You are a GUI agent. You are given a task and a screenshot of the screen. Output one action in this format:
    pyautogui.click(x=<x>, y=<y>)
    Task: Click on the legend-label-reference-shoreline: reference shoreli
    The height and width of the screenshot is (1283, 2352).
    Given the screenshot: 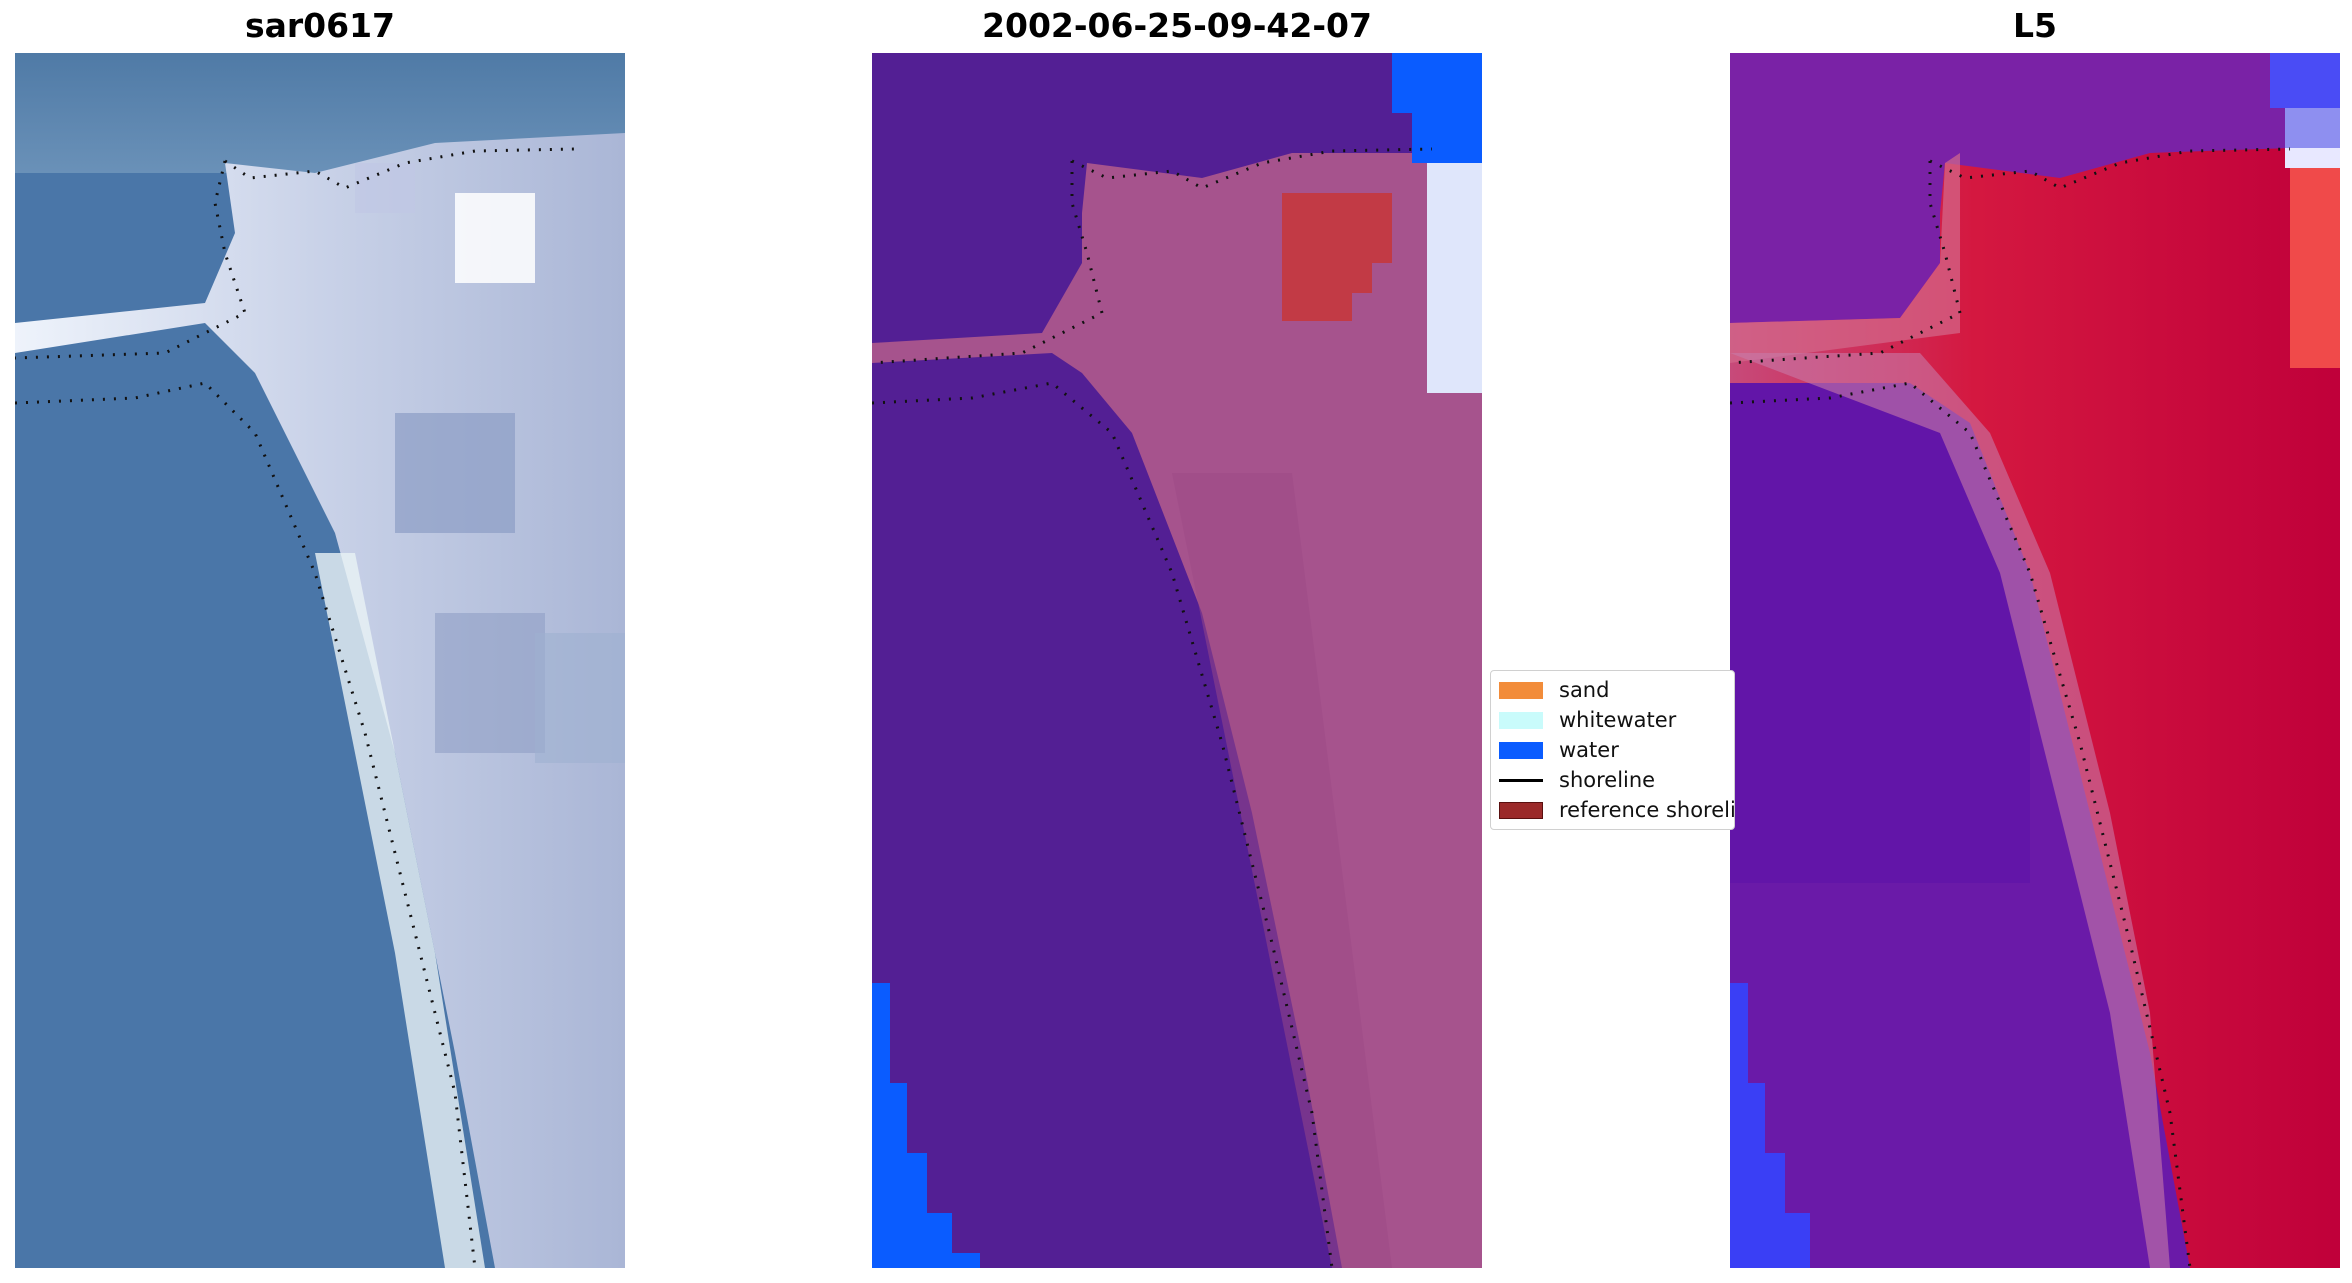 What is the action you would take?
    pyautogui.click(x=1647, y=810)
    